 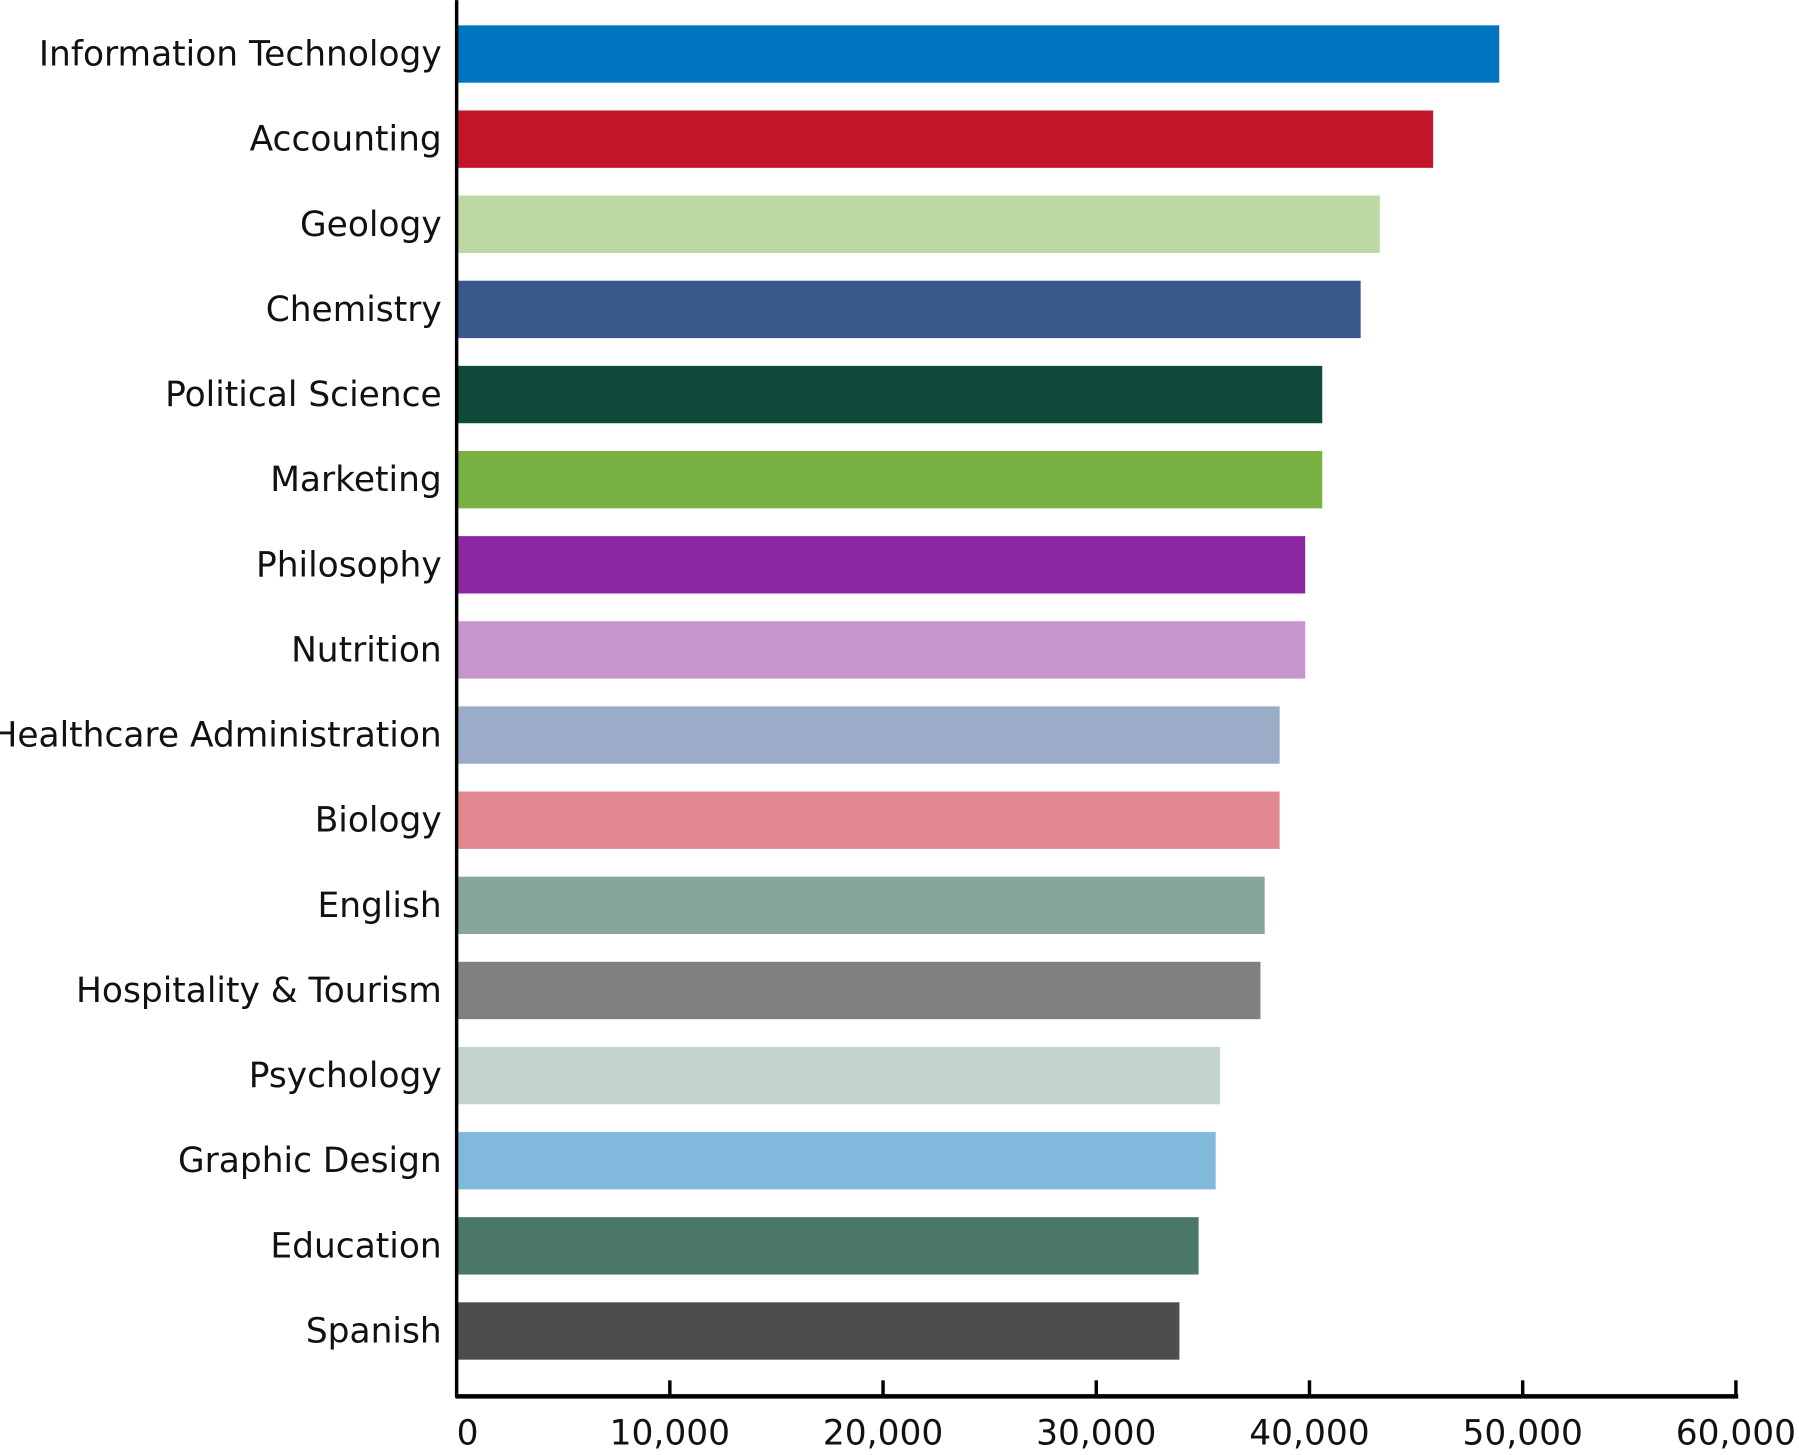 What do you see at coordinates (889, 479) in the screenshot?
I see `bar-marketing` at bounding box center [889, 479].